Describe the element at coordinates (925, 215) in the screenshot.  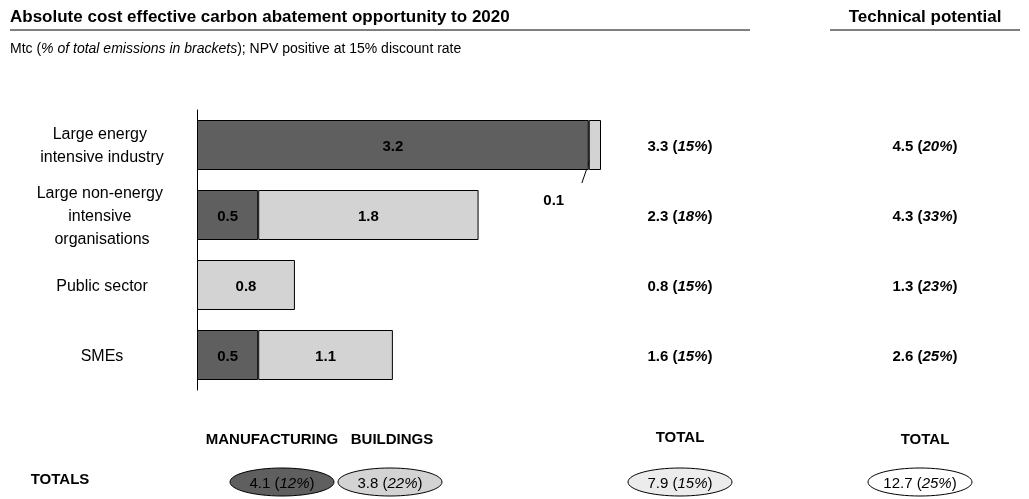
I see `text: 4.3 (33%)` at that location.